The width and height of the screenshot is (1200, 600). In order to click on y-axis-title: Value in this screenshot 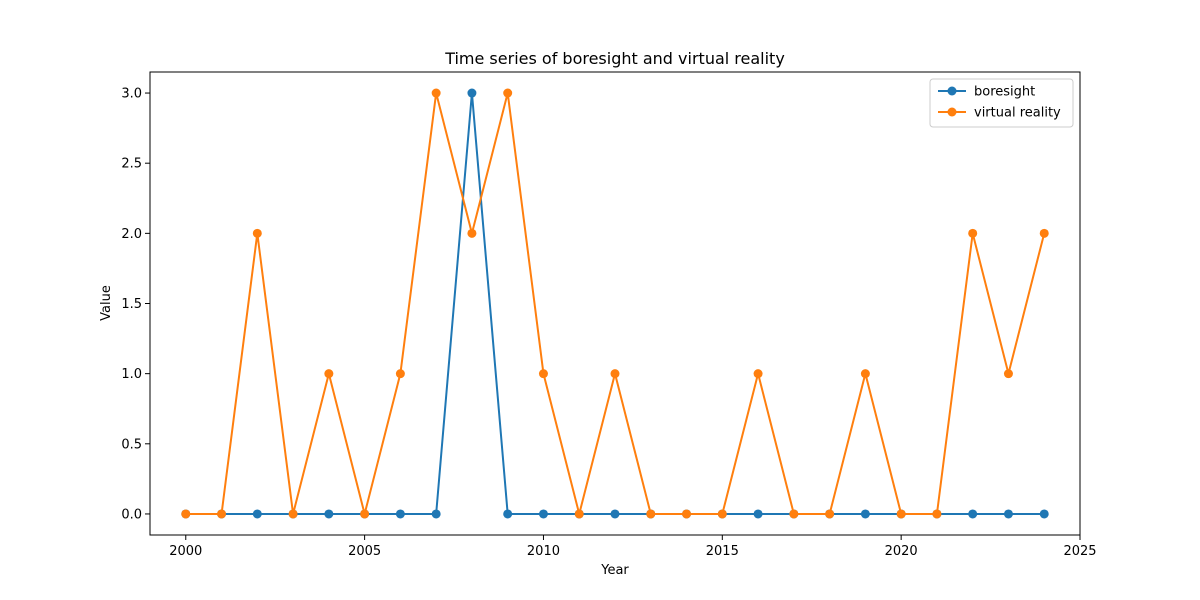, I will do `click(106, 303)`.